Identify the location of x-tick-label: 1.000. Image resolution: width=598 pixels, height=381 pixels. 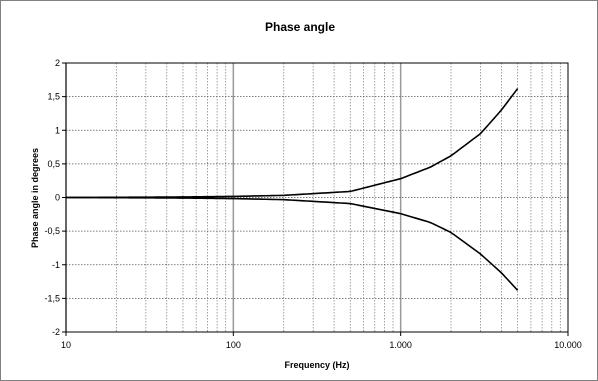
(400, 345).